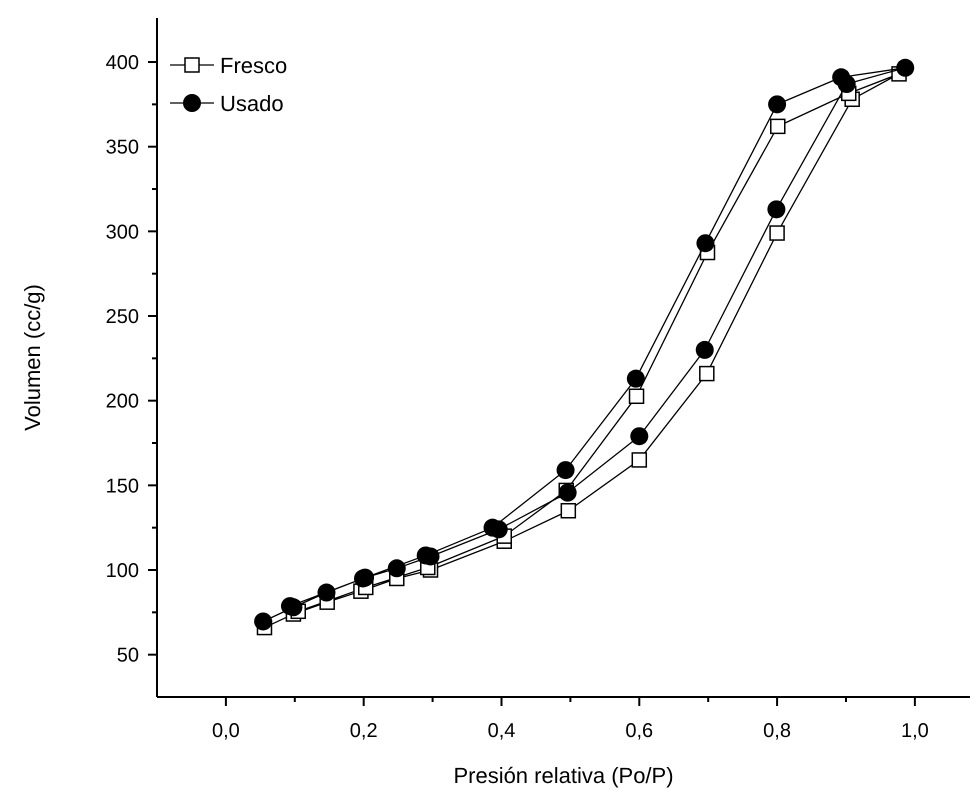 The image size is (978, 797). I want to click on y-tick-label: 100, so click(122, 571).